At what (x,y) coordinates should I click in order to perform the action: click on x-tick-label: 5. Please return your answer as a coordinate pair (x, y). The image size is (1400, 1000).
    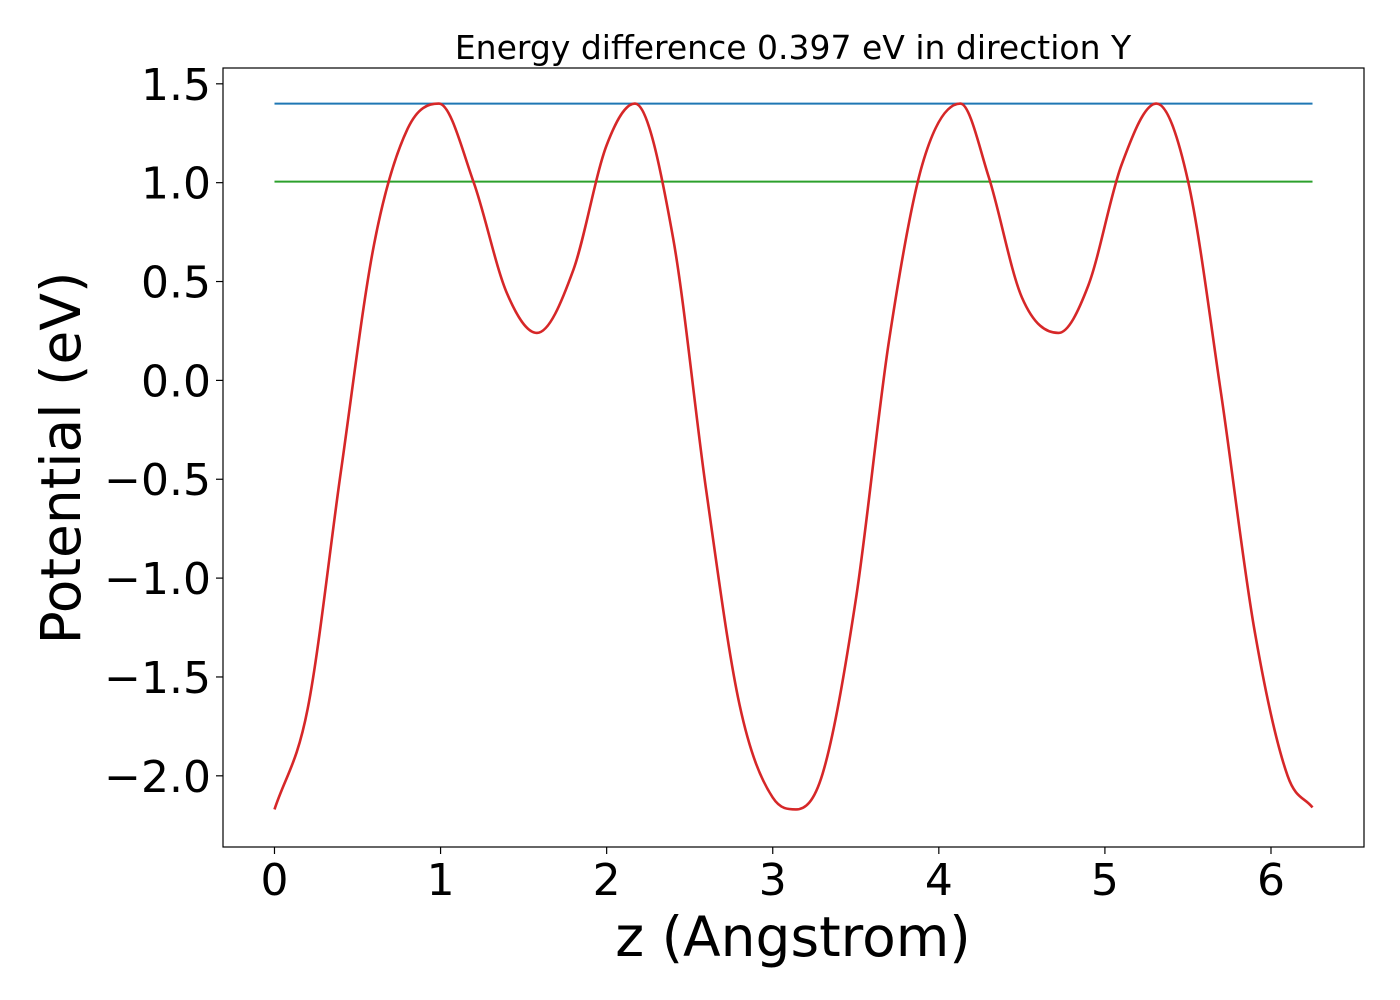
    Looking at the image, I should click on (1105, 880).